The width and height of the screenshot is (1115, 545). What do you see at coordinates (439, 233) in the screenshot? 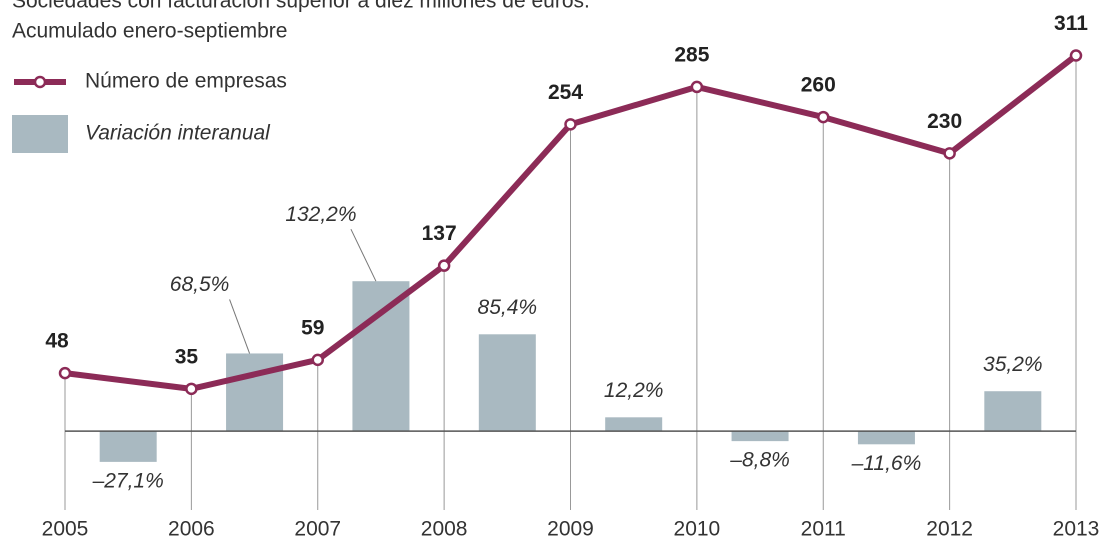
I see `value-label: 137` at bounding box center [439, 233].